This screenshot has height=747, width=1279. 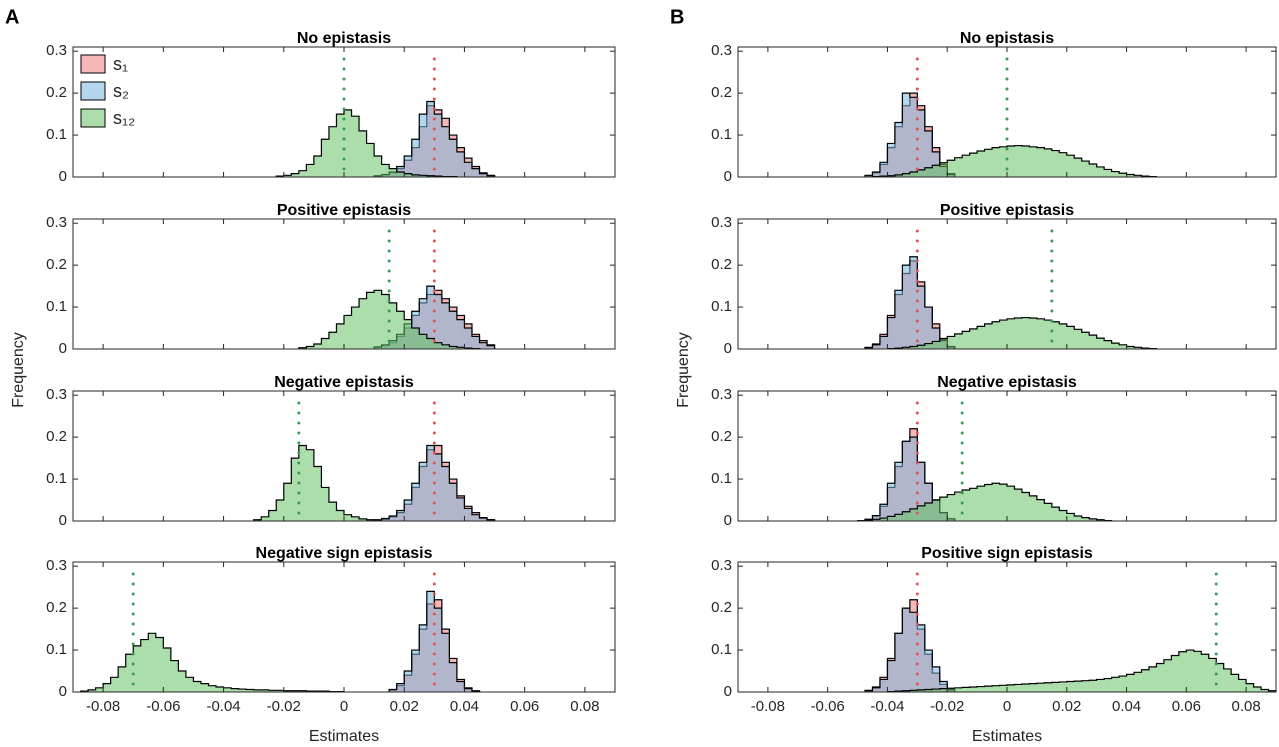 I want to click on x-tick-label: -0.08, so click(x=768, y=706).